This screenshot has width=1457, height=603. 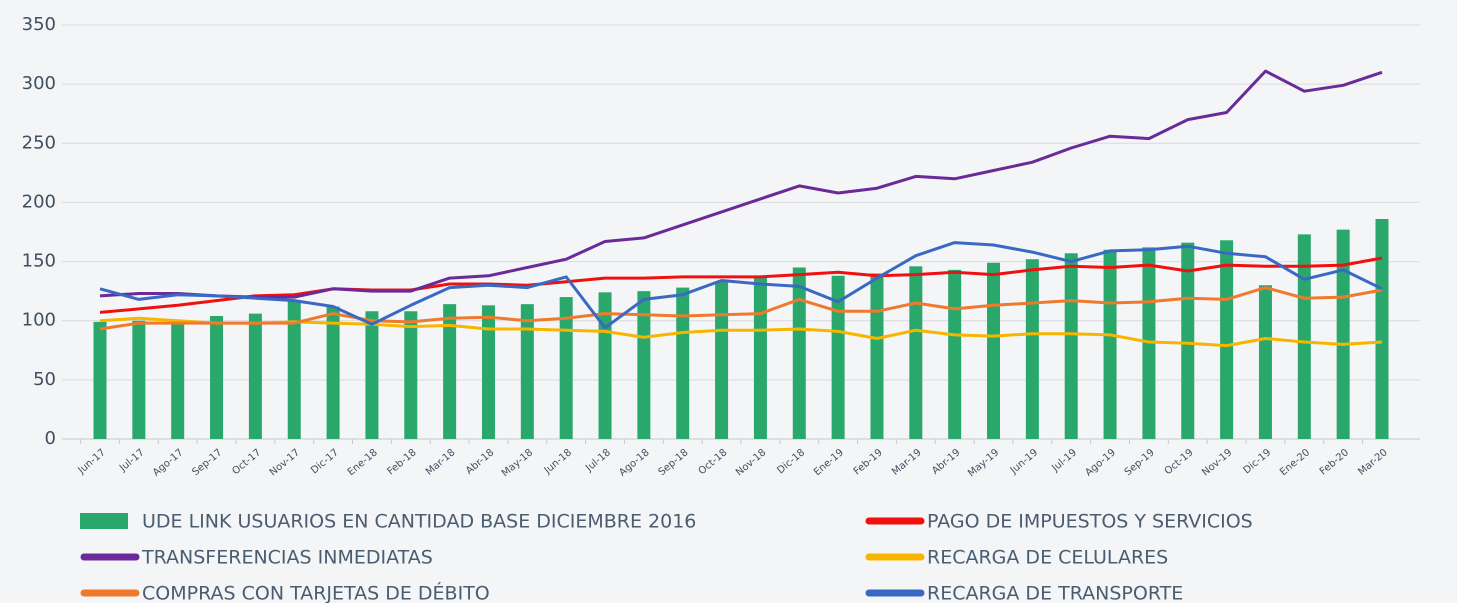 What do you see at coordinates (907, 462) in the screenshot?
I see `x-tick-label: Mar-19` at bounding box center [907, 462].